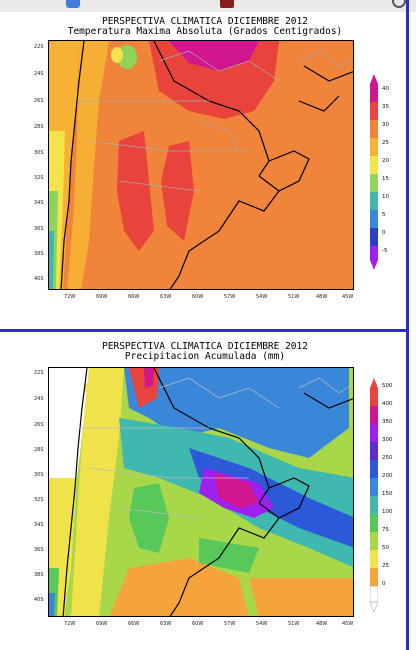  What do you see at coordinates (385, 566) in the screenshot?
I see `precipitation-legend-label: 25` at bounding box center [385, 566].